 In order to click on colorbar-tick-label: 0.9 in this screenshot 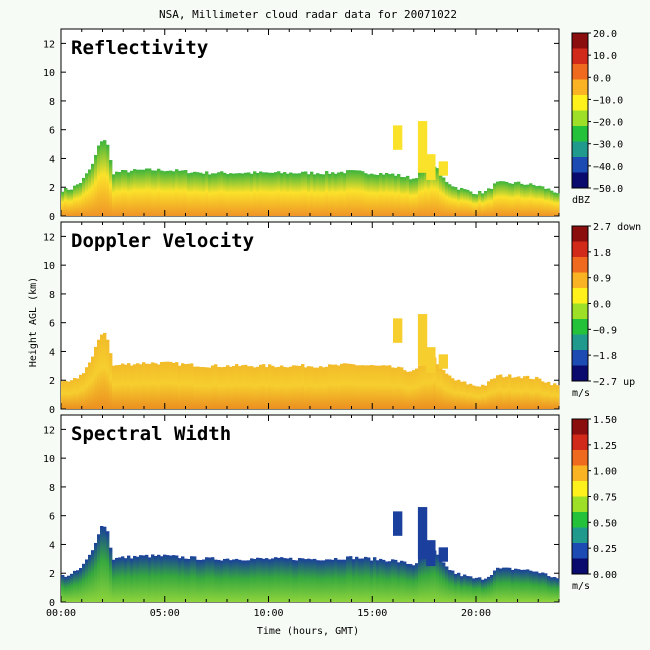, I will do `click(602, 279)`.